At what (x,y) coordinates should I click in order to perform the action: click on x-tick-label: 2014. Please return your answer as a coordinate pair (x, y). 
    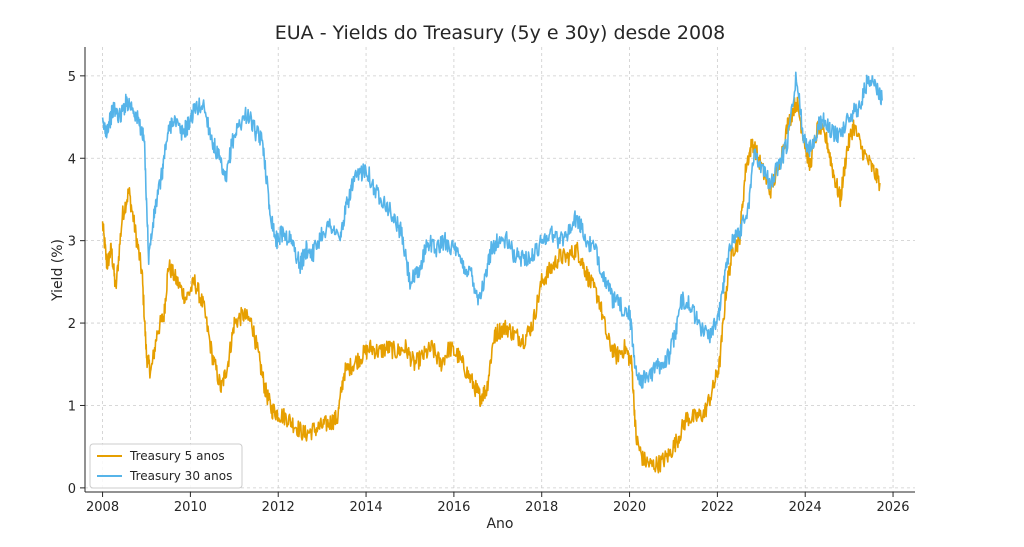
    Looking at the image, I should click on (366, 507).